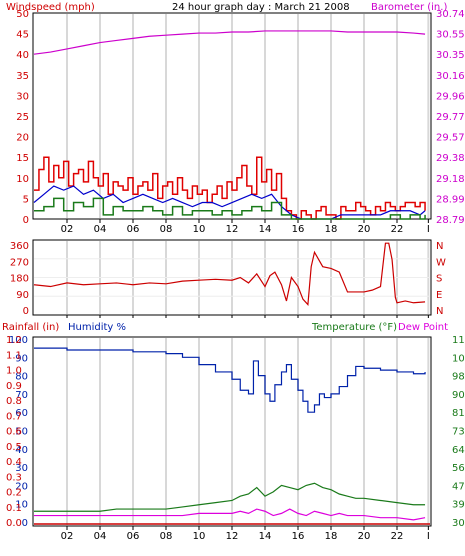 Image resolution: width=465 pixels, height=556 pixels. I want to click on wind-average-line, so click(229, 202).